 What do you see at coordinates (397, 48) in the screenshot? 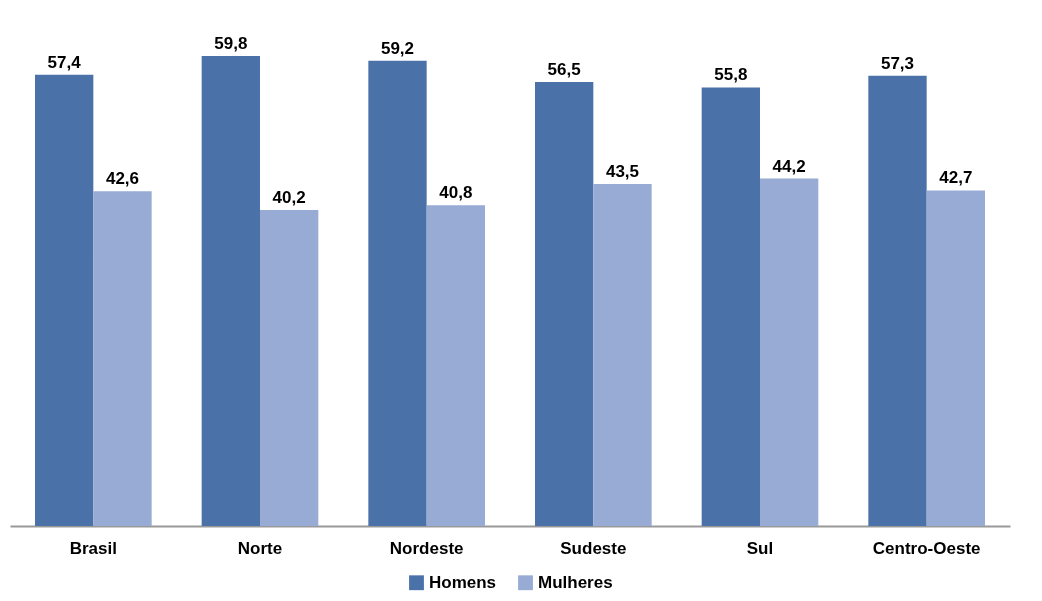
I see `data-label: 59,2` at bounding box center [397, 48].